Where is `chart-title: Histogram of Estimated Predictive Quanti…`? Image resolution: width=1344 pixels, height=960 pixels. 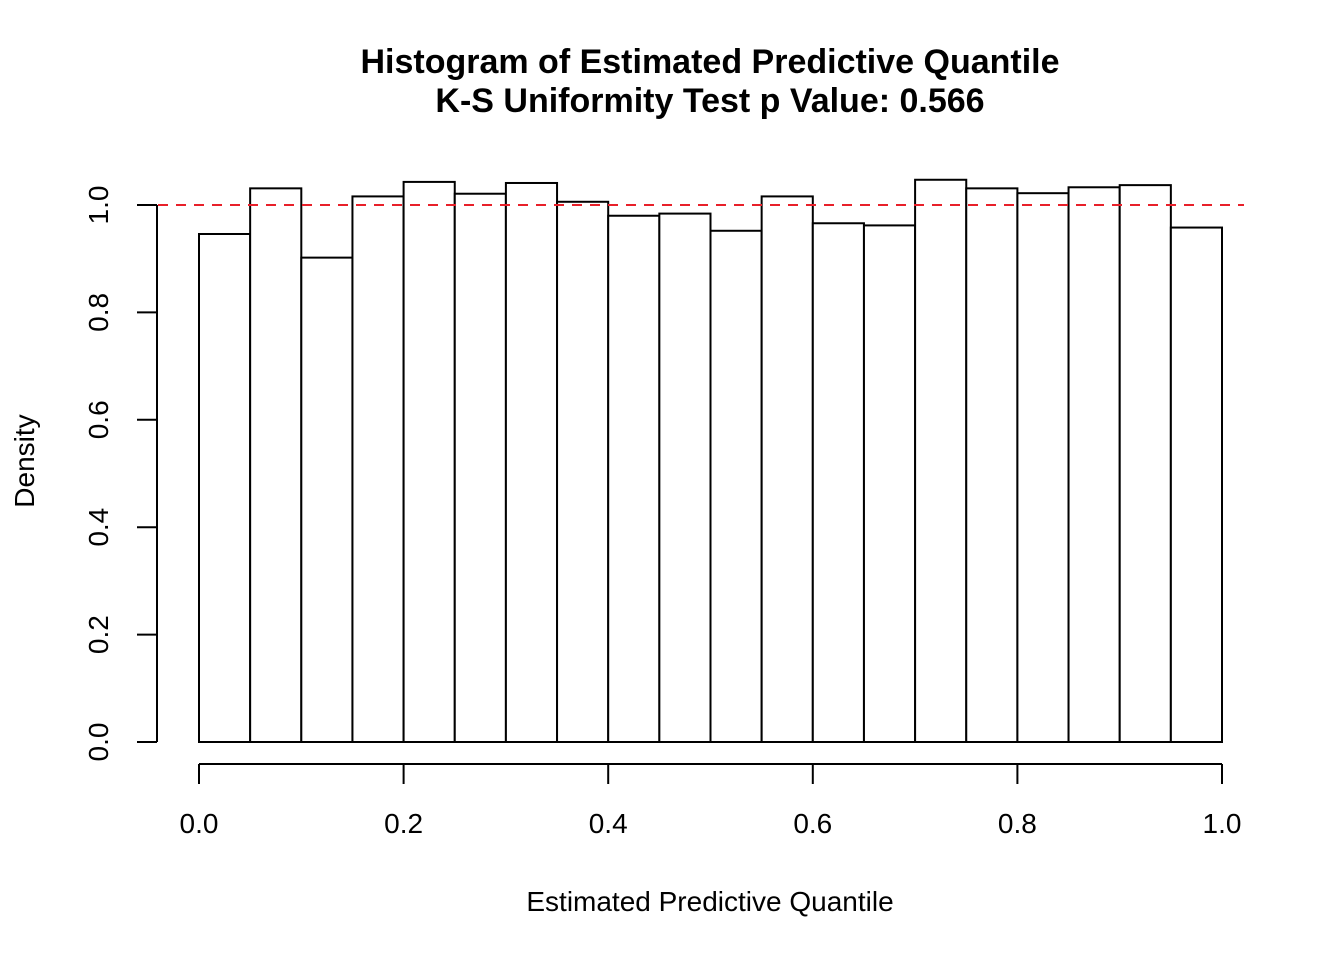 chart-title: Histogram of Estimated Predictive Quanti… is located at coordinates (709, 62).